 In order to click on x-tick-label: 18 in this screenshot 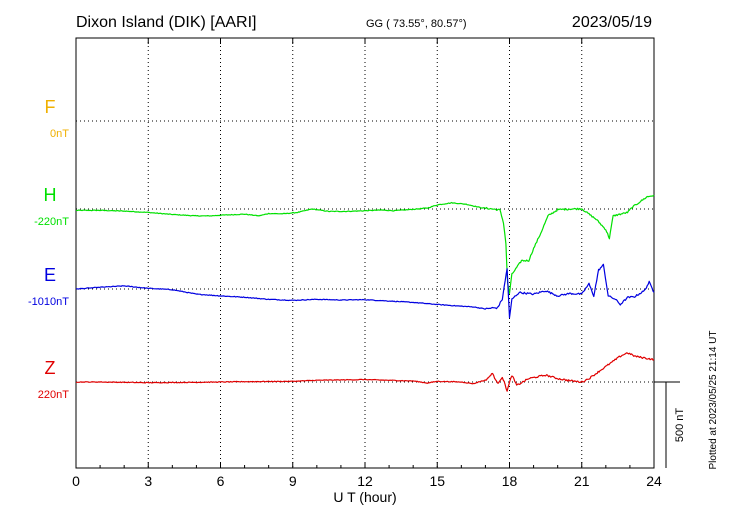, I will do `click(510, 481)`.